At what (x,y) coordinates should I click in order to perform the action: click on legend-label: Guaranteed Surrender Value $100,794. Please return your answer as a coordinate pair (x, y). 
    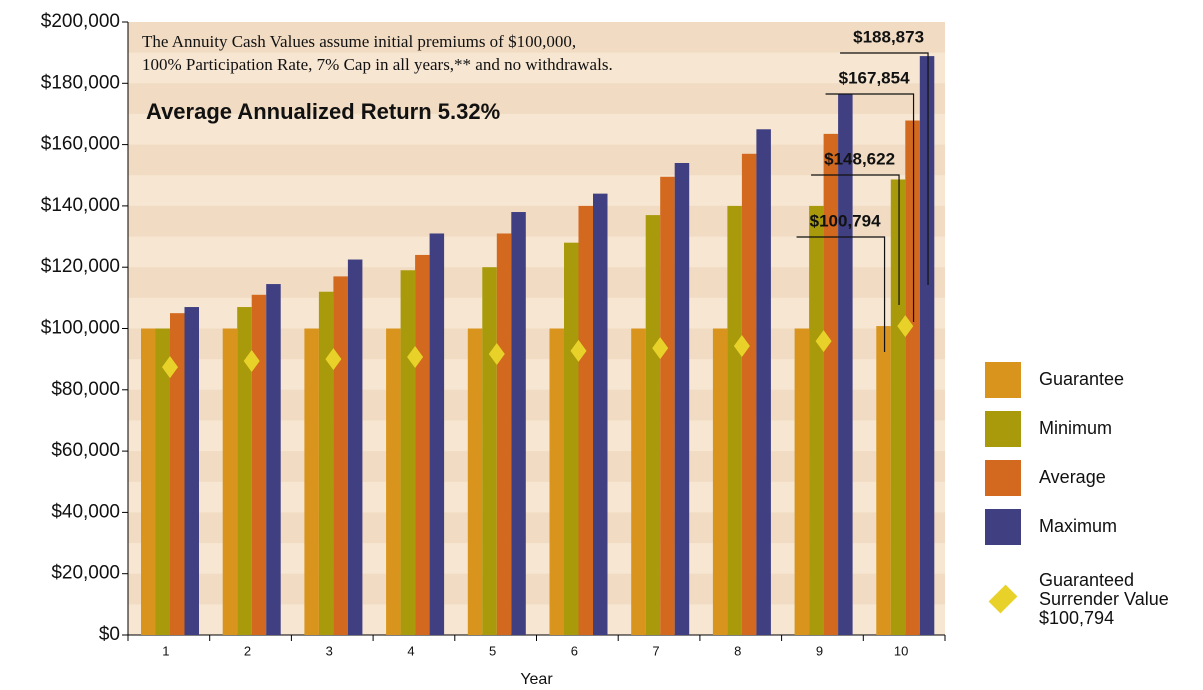
    Looking at the image, I should click on (1104, 598).